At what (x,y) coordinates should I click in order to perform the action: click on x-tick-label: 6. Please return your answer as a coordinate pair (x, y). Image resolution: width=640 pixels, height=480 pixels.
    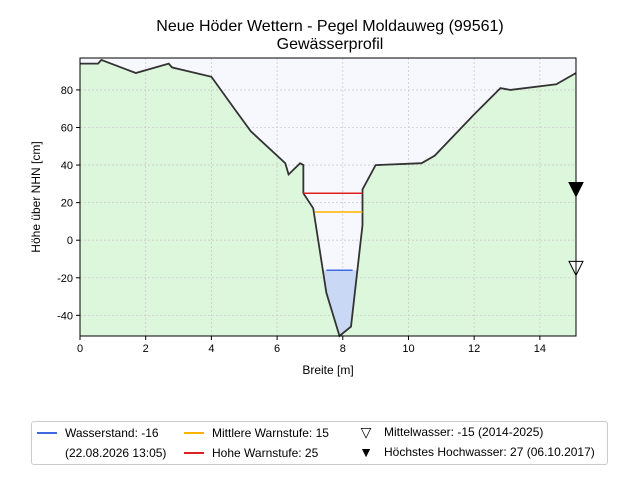
    Looking at the image, I should click on (277, 349).